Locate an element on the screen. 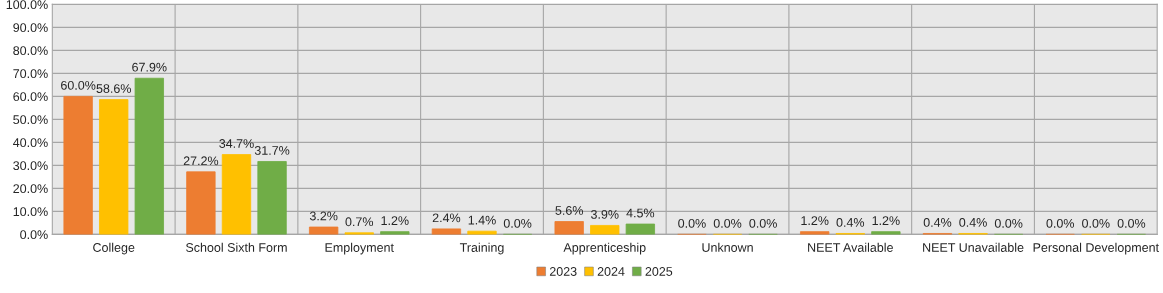  x-tick-label: Employment is located at coordinates (359, 248).